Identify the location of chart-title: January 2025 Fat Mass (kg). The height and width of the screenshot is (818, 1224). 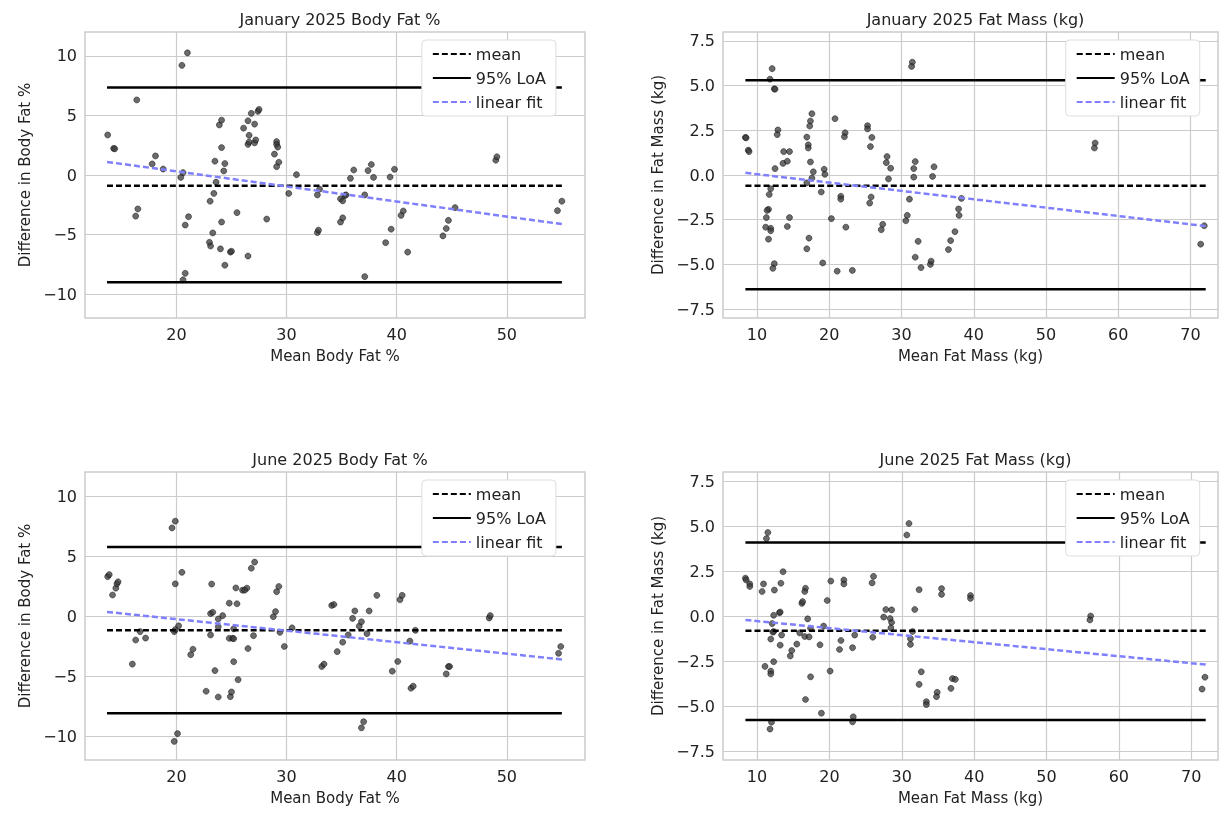
(975, 19).